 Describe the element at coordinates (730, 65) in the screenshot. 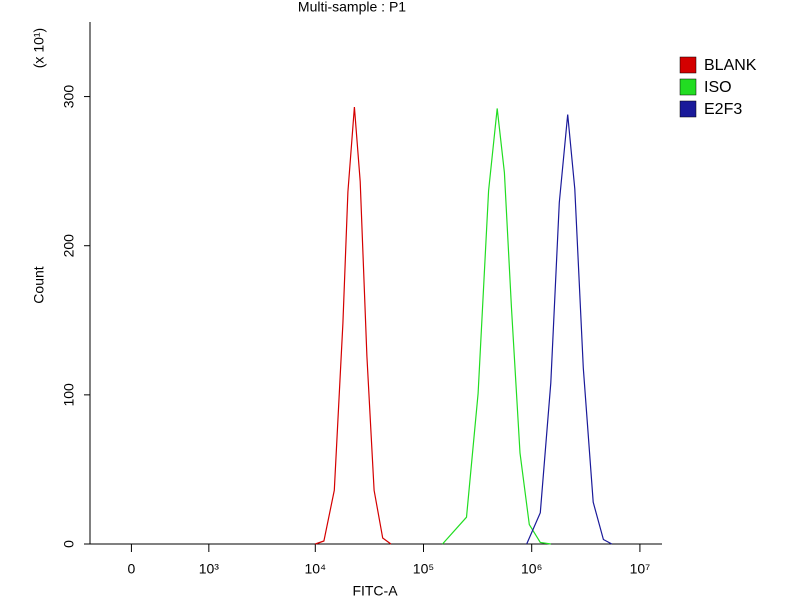

I see `legend-label: BLANK` at that location.